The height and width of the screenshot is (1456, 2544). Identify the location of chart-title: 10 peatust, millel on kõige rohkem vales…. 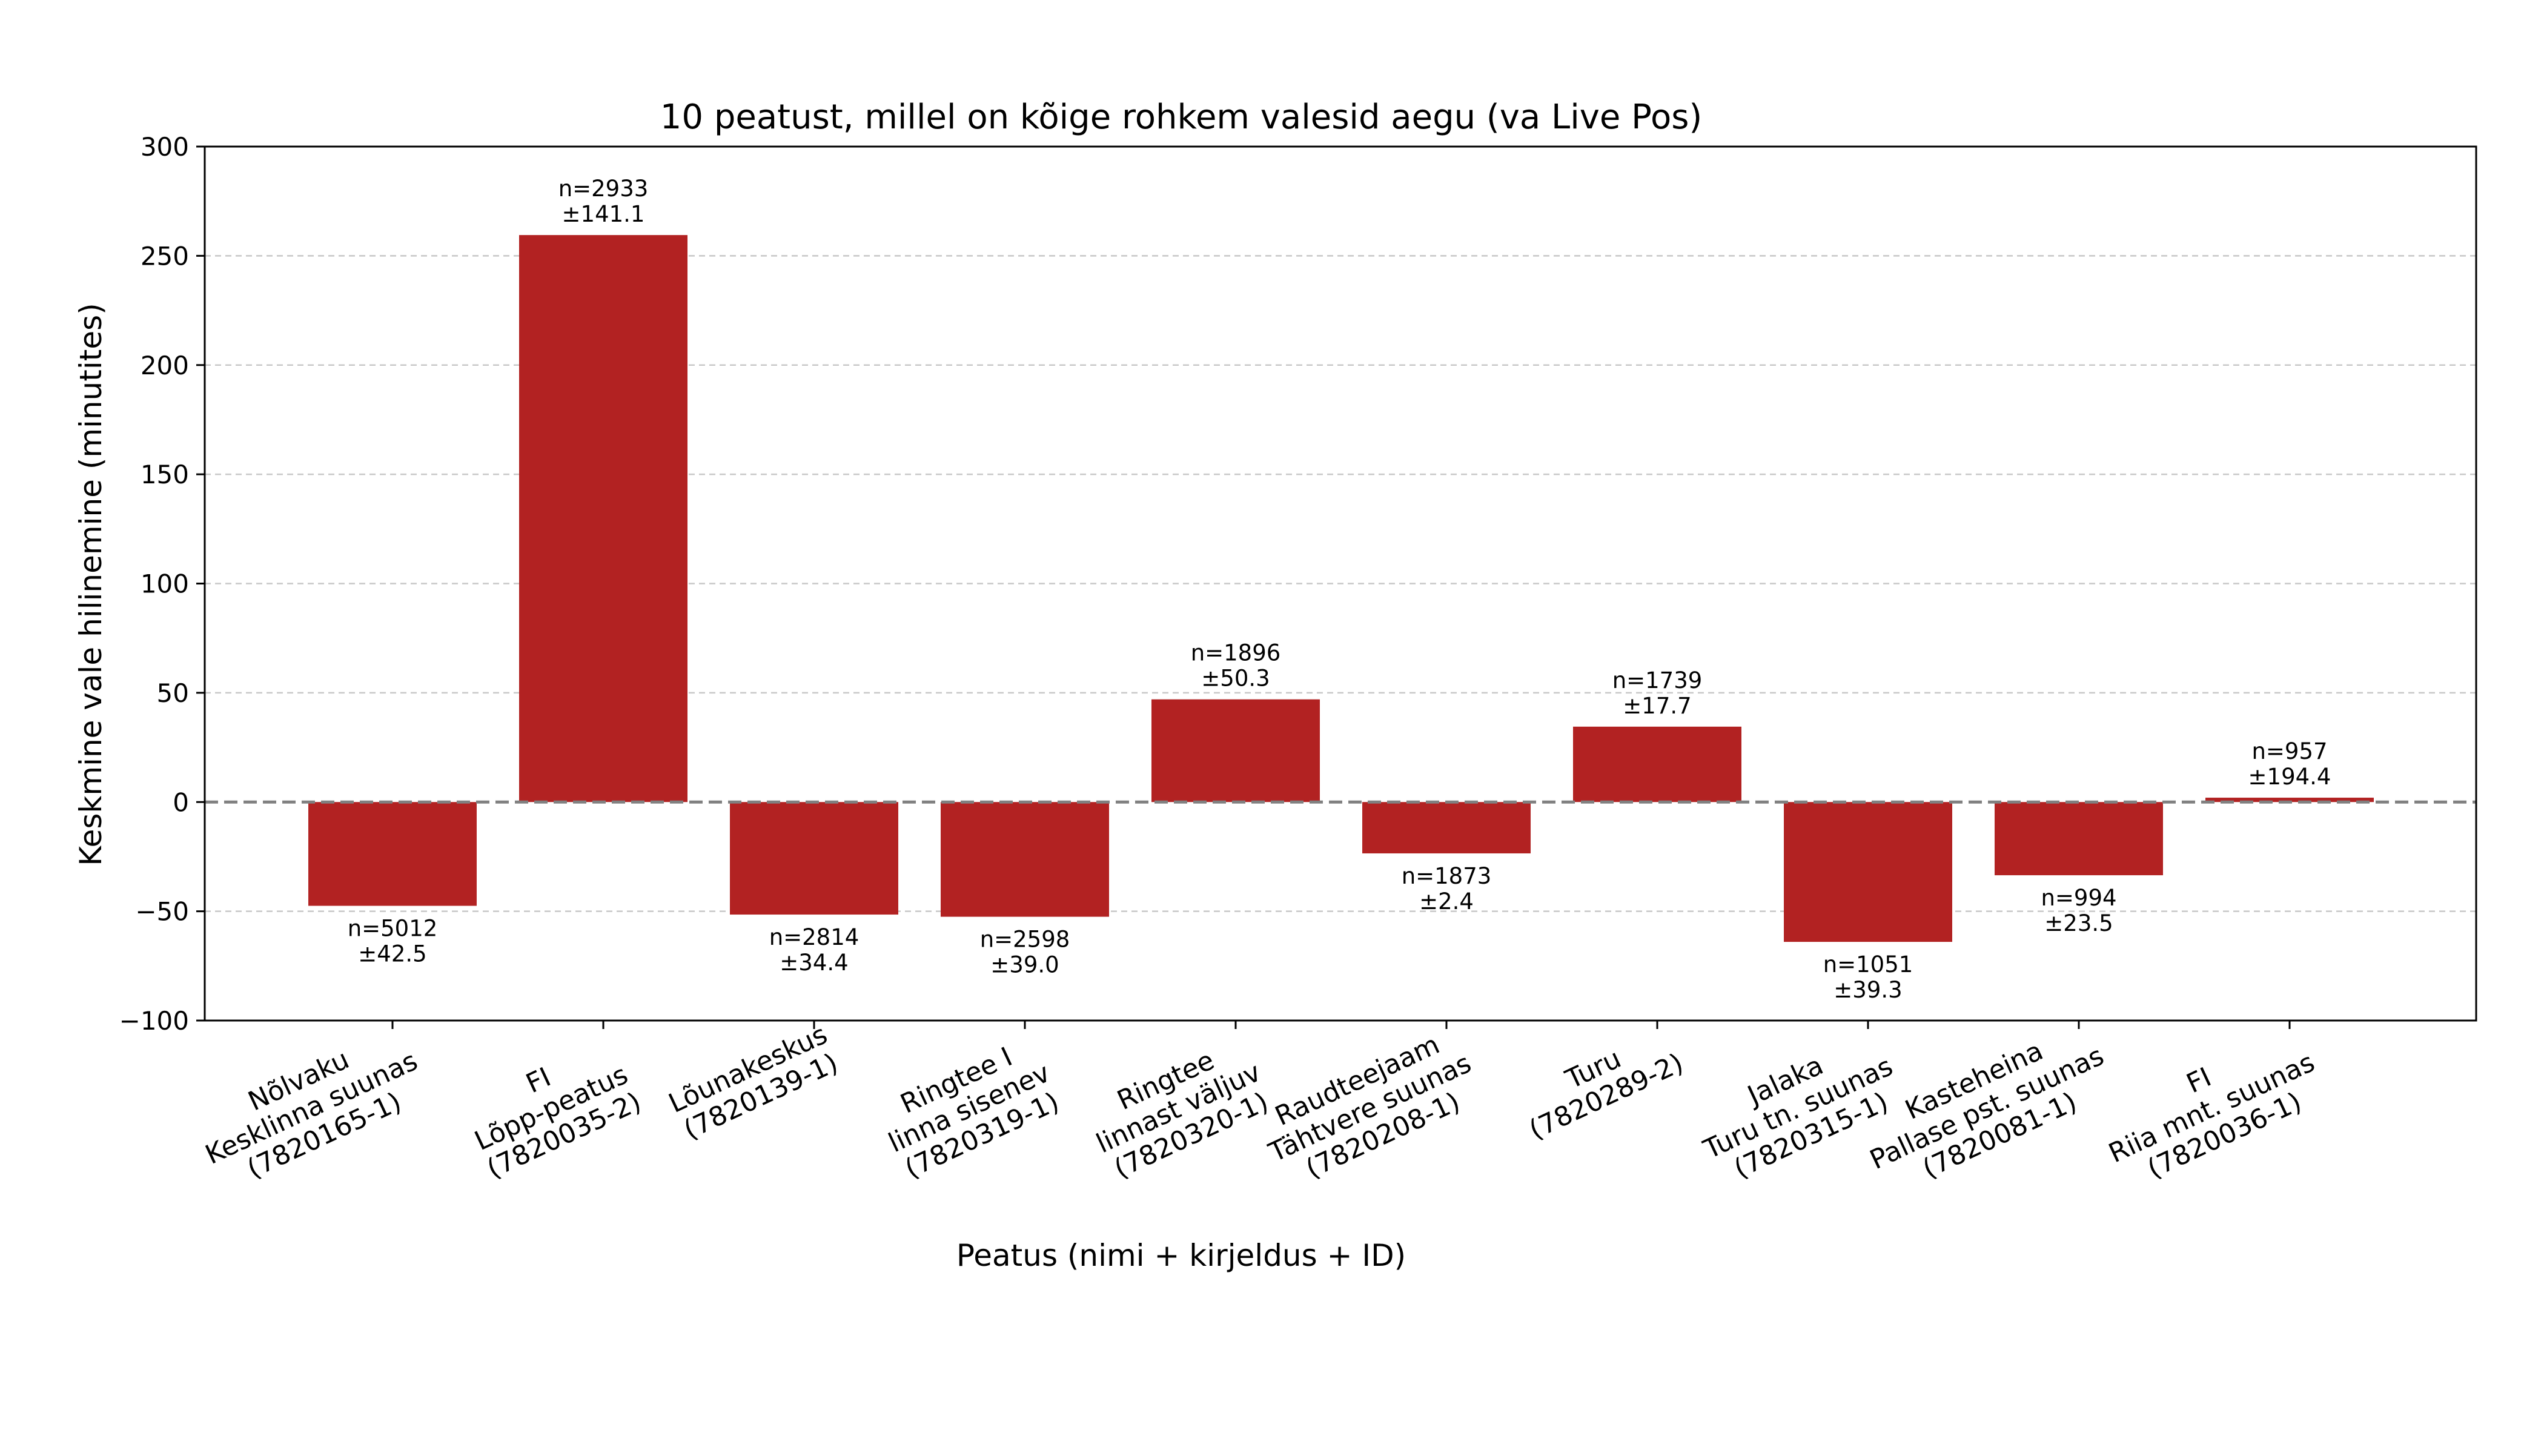
(1181, 117).